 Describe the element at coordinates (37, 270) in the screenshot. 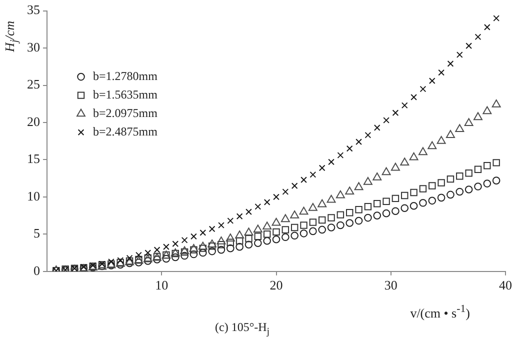

I see `y-tick-label: 0` at that location.